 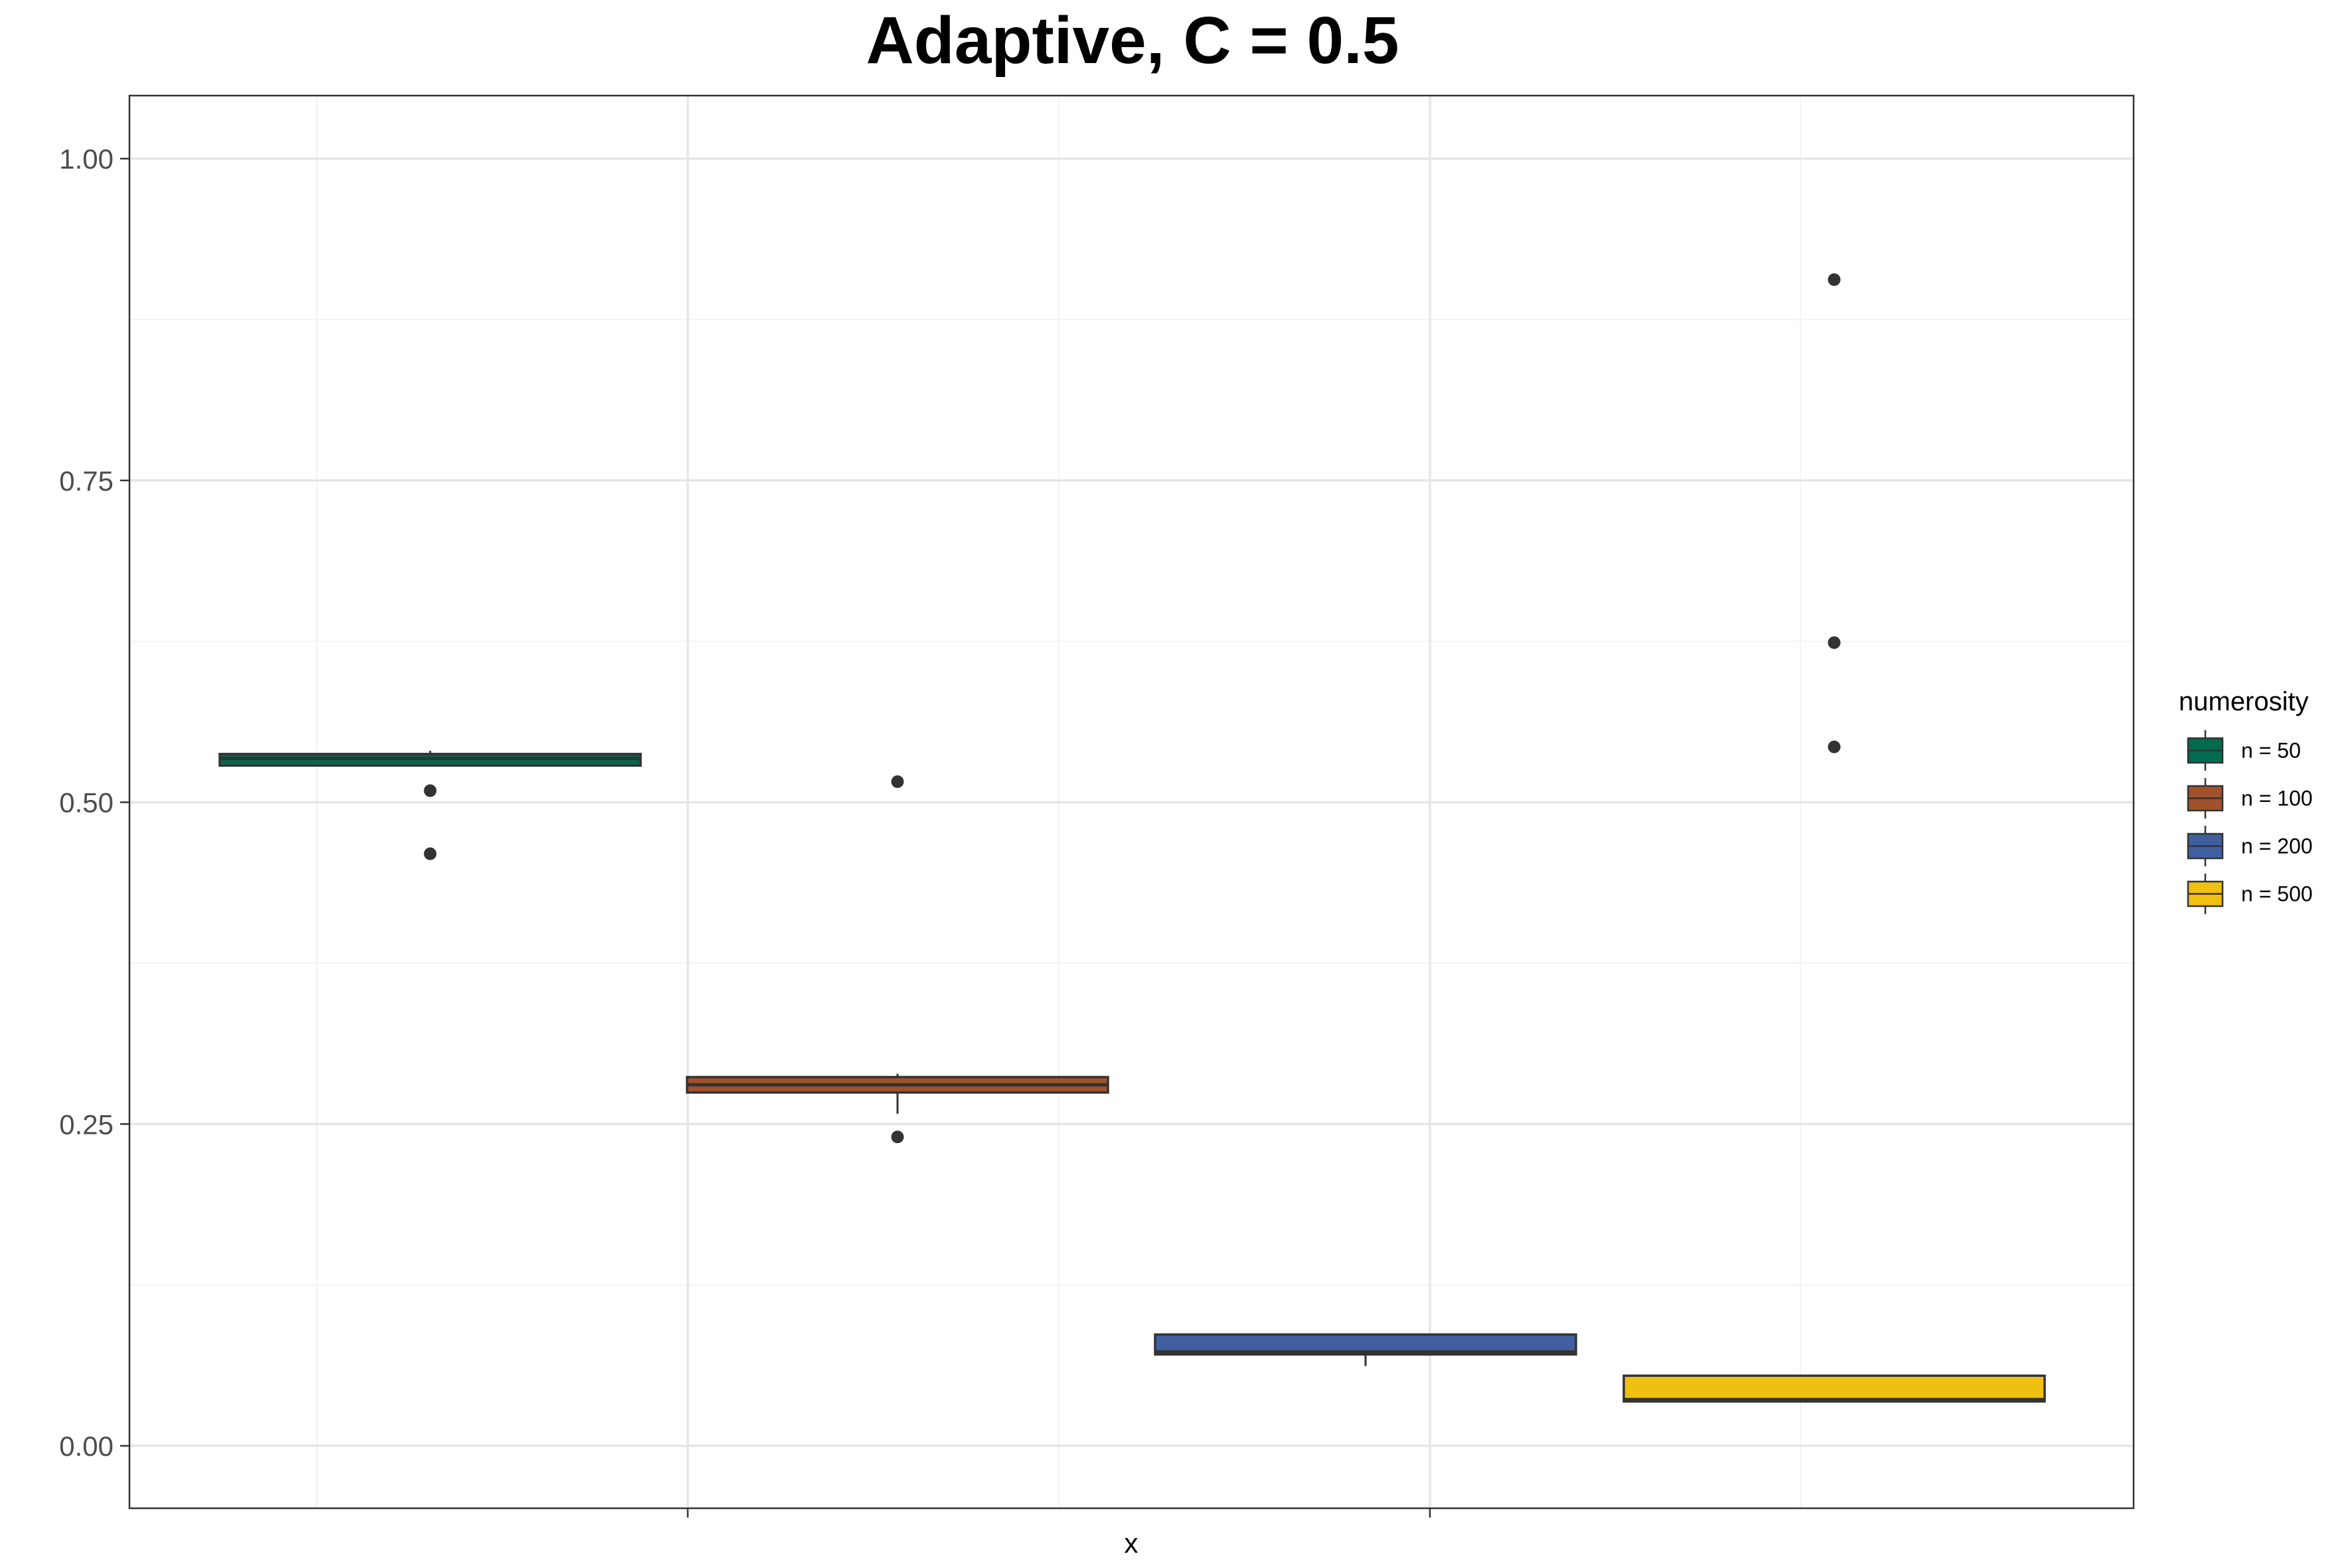 What do you see at coordinates (2244, 702) in the screenshot?
I see `legend-title: numerosity` at bounding box center [2244, 702].